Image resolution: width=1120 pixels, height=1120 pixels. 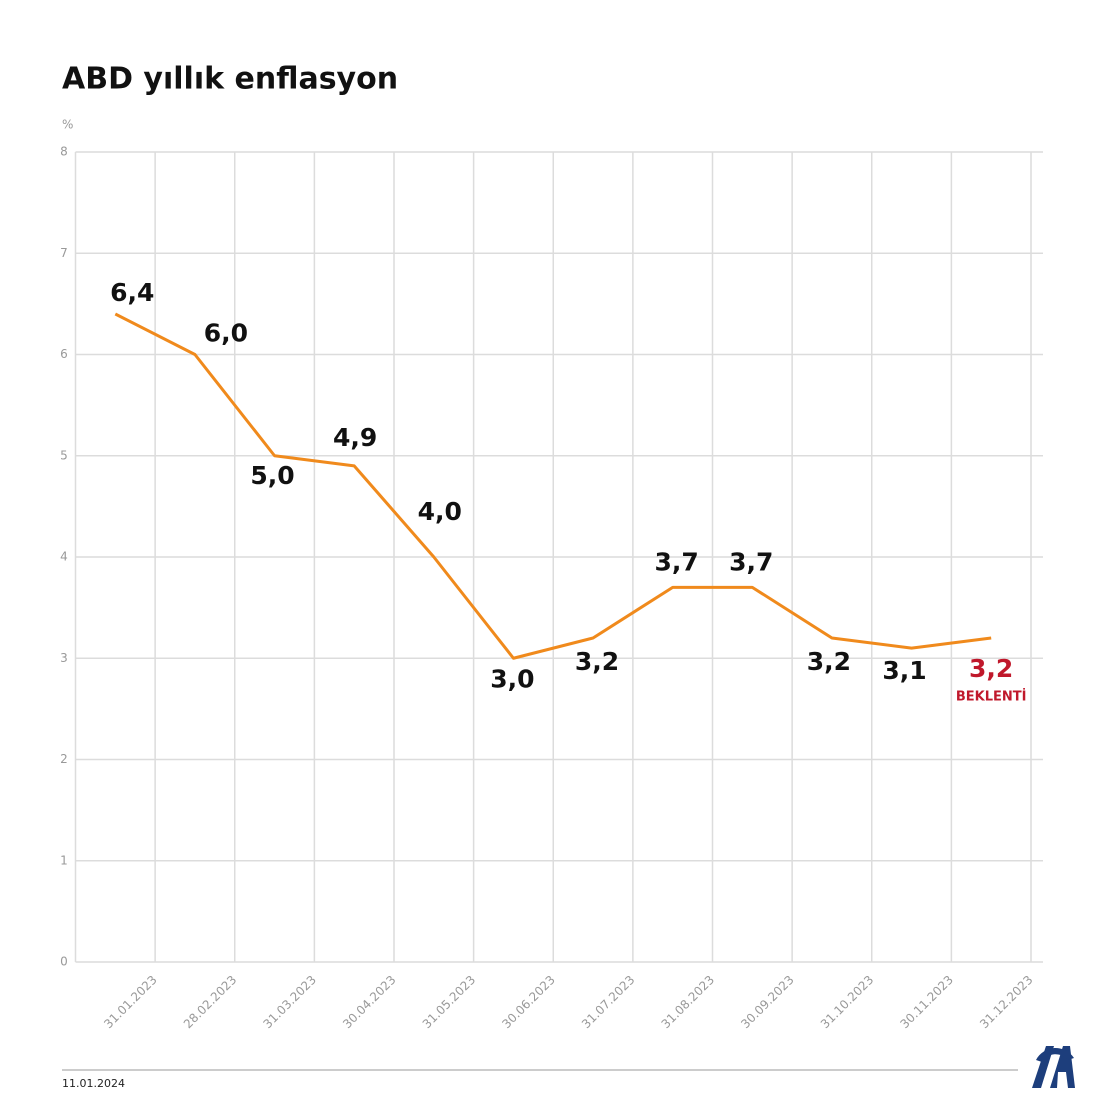 I want to click on x-tick-label: 31.12.2023, so click(x=1006, y=1002).